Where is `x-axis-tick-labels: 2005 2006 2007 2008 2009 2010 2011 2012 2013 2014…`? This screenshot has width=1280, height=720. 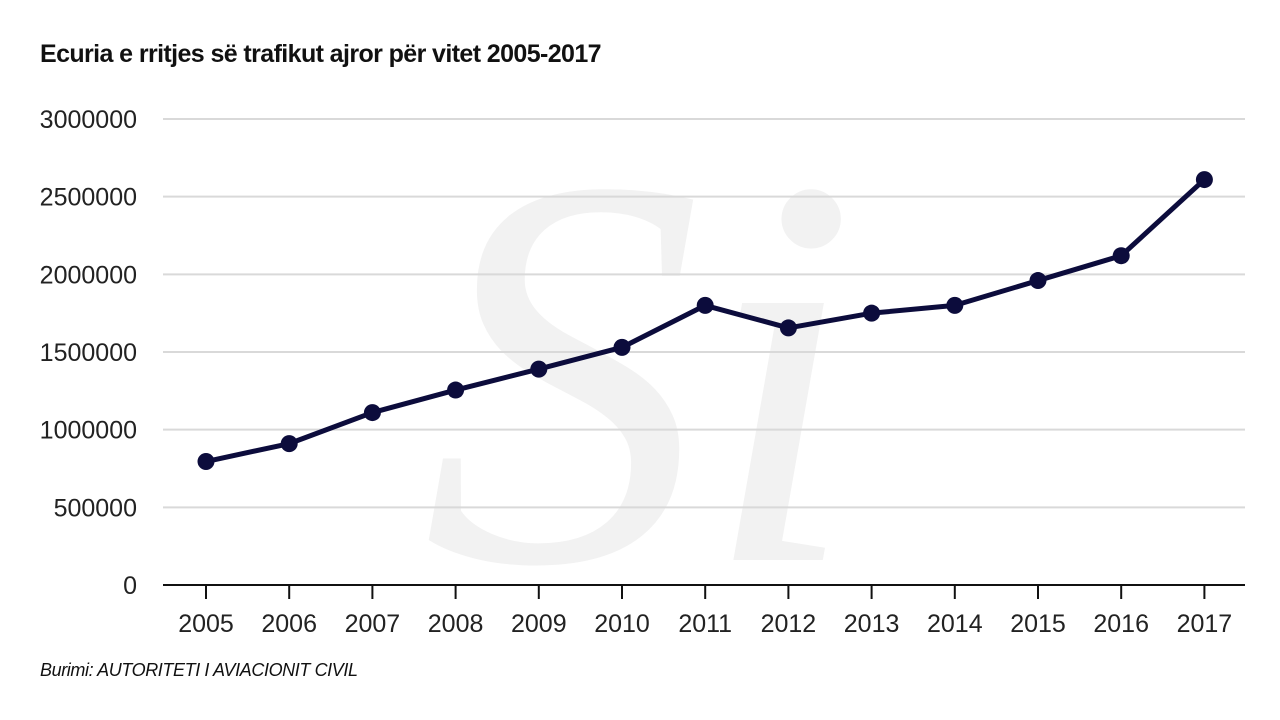 x-axis-tick-labels: 2005 2006 2007 2008 2009 2010 2011 2012 2013 2014… is located at coordinates (705, 624).